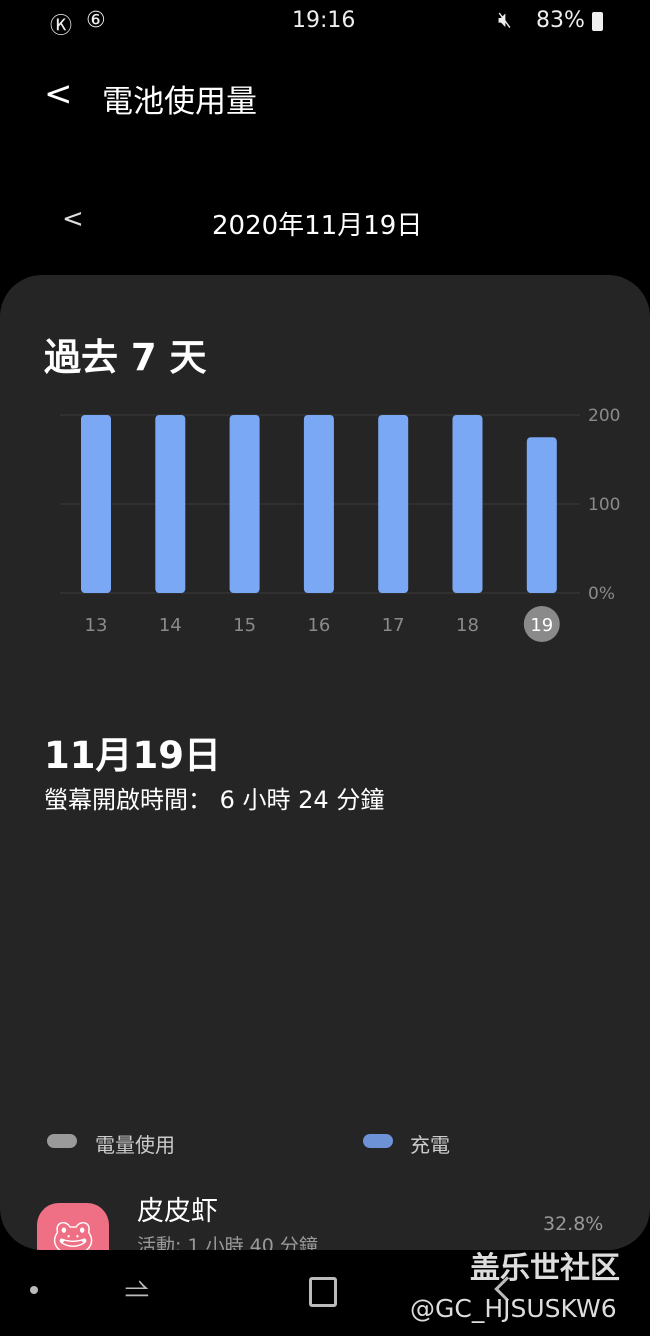 The image size is (650, 1336). I want to click on mute-icon: 🔇︎, so click(505, 20).